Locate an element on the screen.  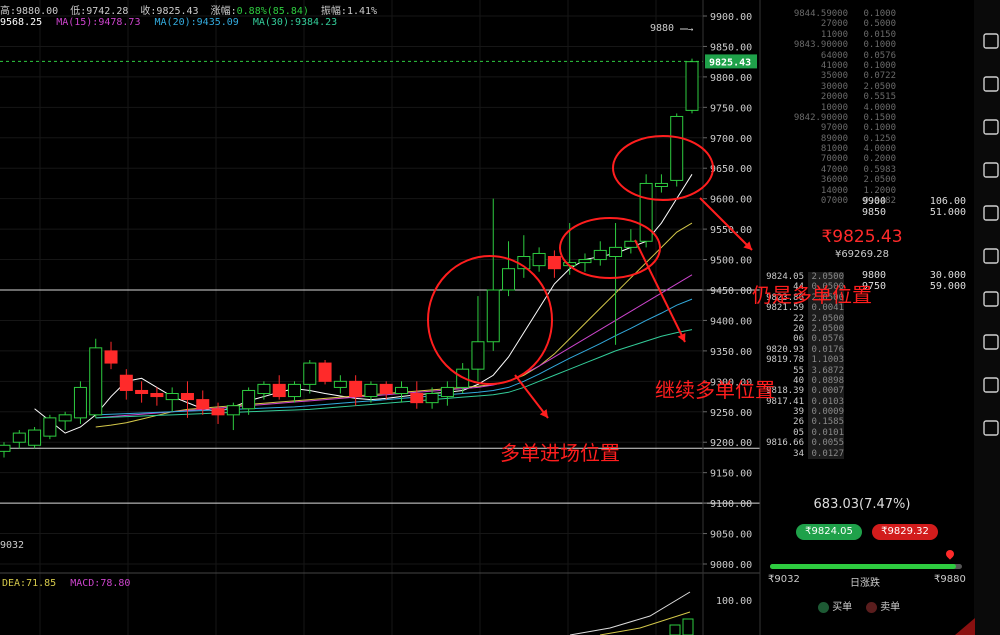
annotation-circle is located at coordinates (663, 168).